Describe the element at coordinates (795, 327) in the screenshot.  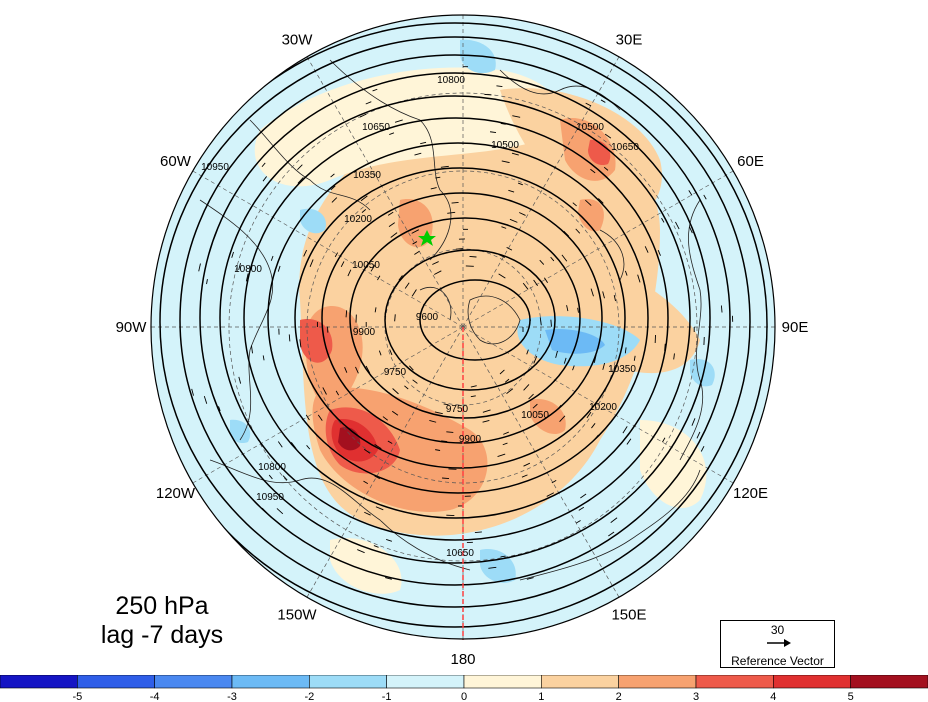
I see `longitude-label: 90E` at that location.